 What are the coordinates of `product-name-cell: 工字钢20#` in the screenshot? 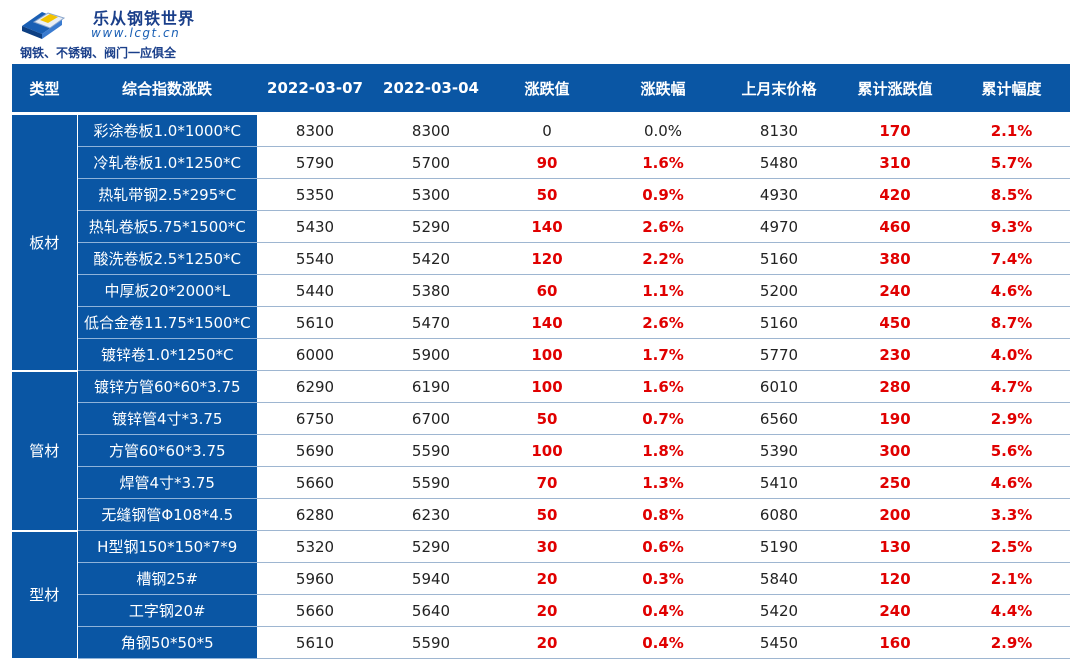 It's located at (167, 610).